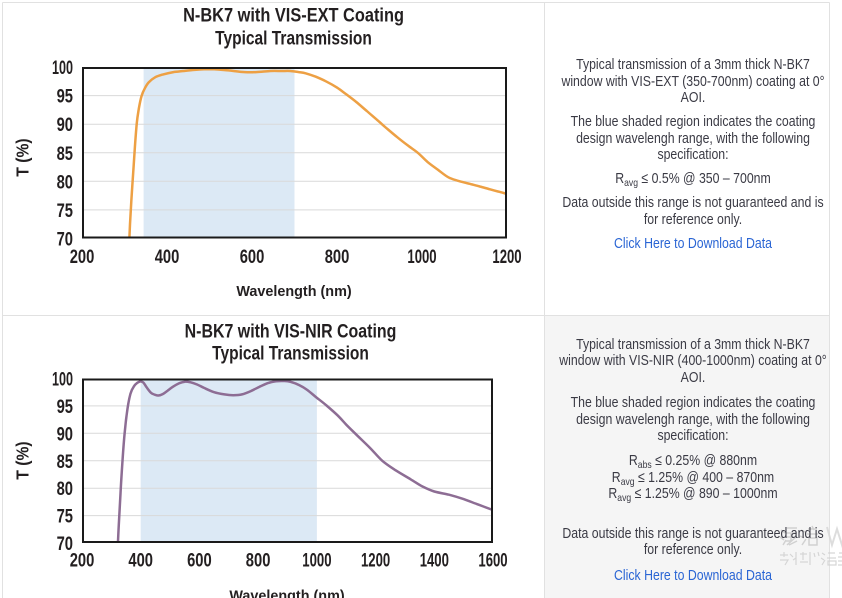  Describe the element at coordinates (492, 560) in the screenshot. I see `svg-text: 1600` at that location.